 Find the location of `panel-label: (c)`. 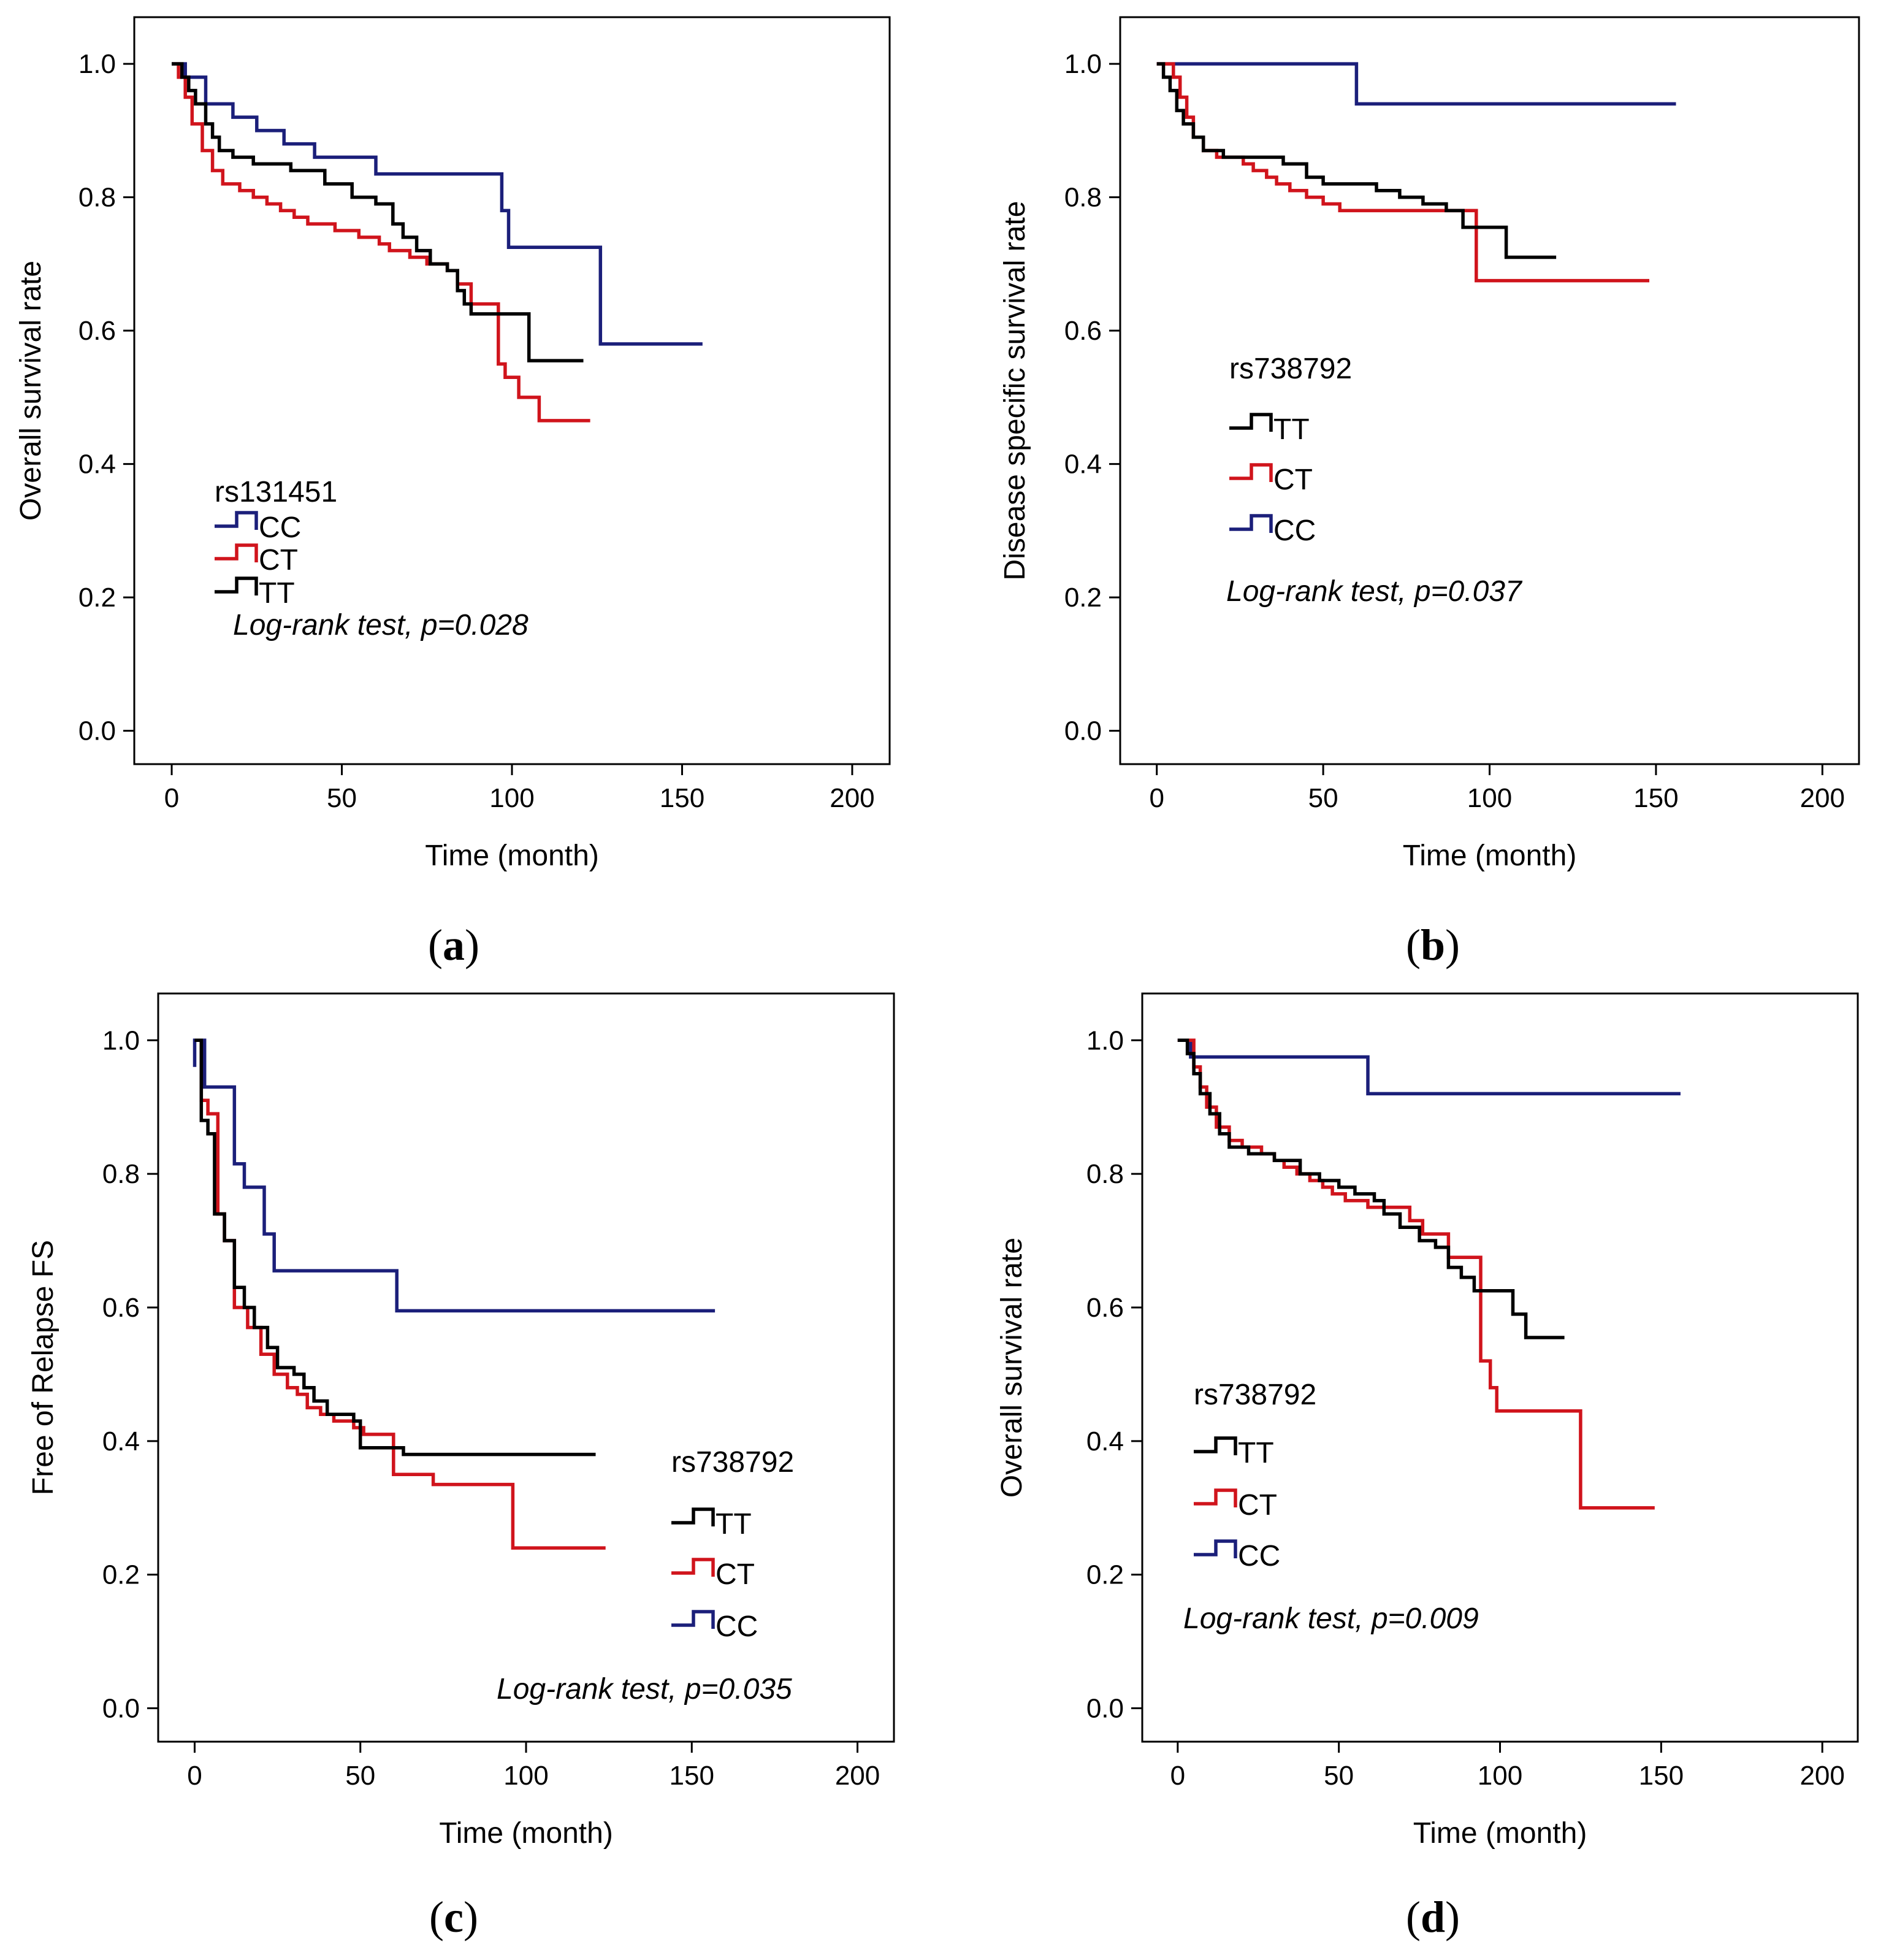

panel-label: (c) is located at coordinates (454, 1917).